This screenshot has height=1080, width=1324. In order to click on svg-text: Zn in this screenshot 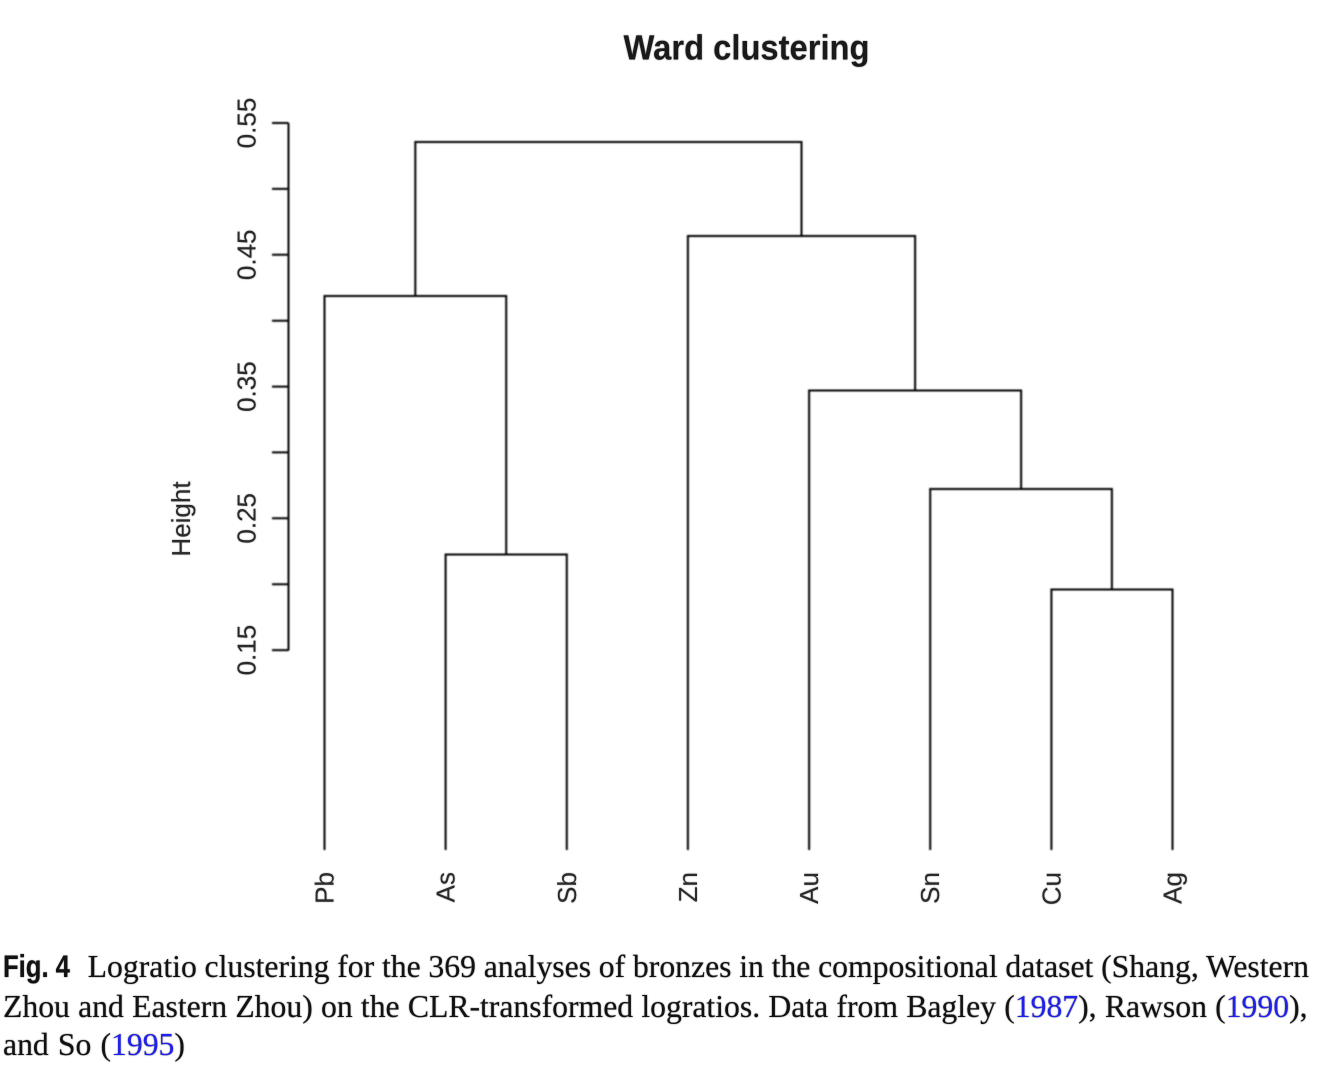, I will do `click(688, 887)`.